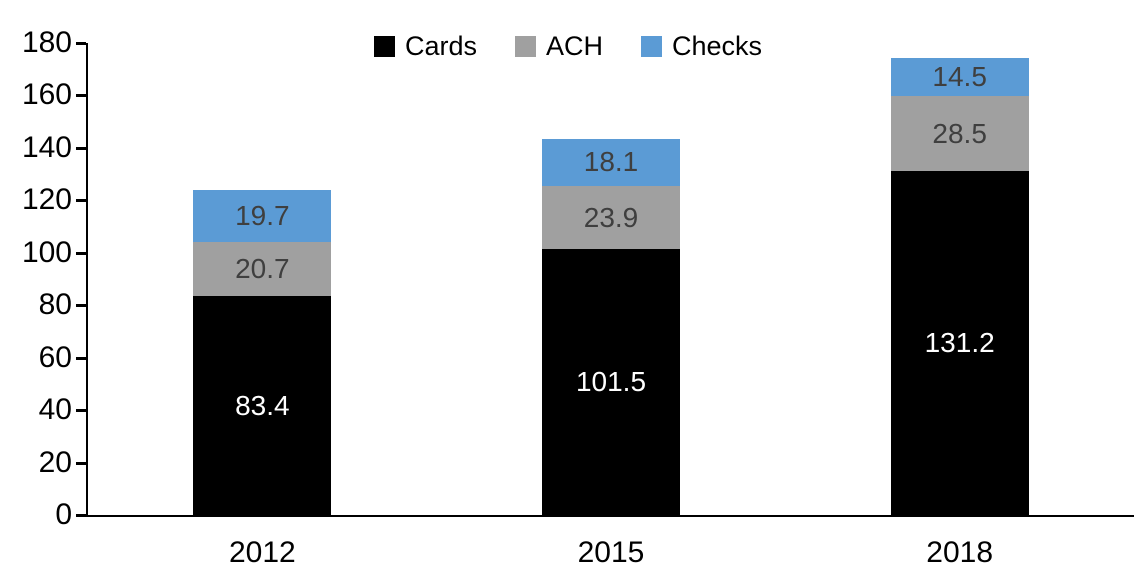  I want to click on bar-segment-cards-2012, so click(262, 405).